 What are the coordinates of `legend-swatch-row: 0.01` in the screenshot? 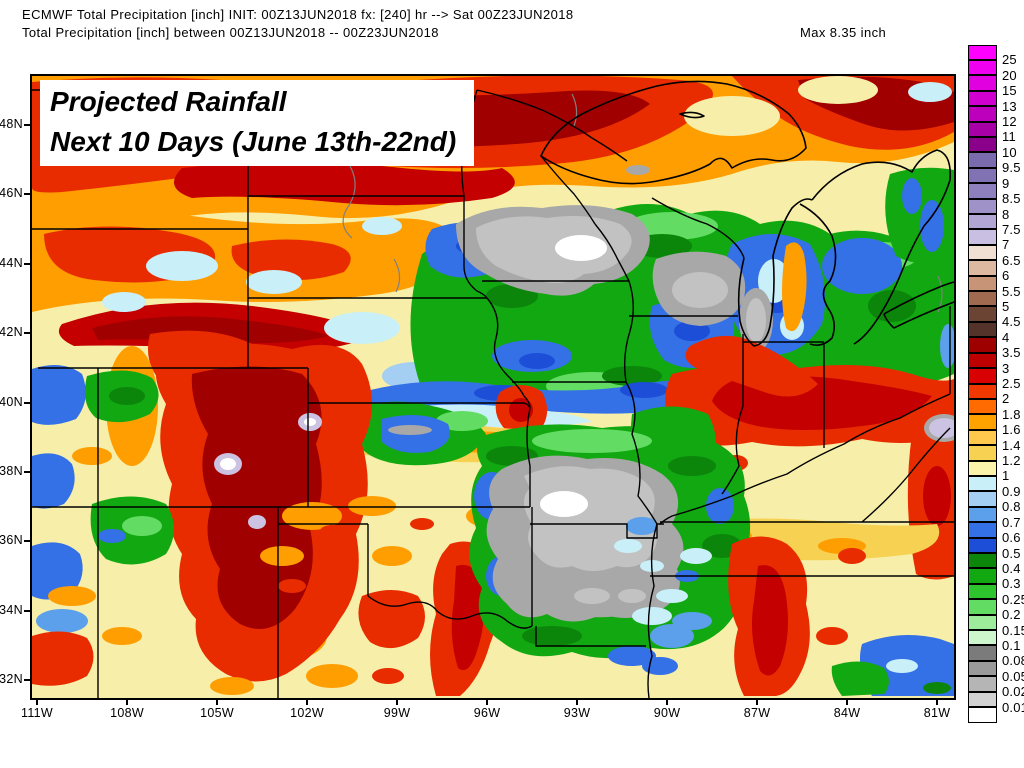 It's located at (996, 703).